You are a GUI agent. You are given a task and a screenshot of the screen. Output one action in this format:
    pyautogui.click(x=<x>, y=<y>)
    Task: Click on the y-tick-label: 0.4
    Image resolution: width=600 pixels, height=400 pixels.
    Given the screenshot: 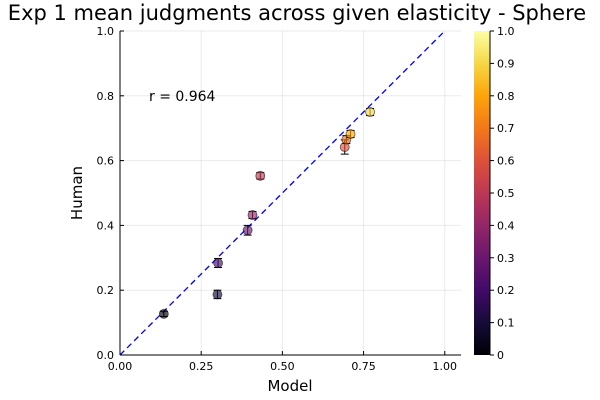 What is the action you would take?
    pyautogui.click(x=106, y=225)
    